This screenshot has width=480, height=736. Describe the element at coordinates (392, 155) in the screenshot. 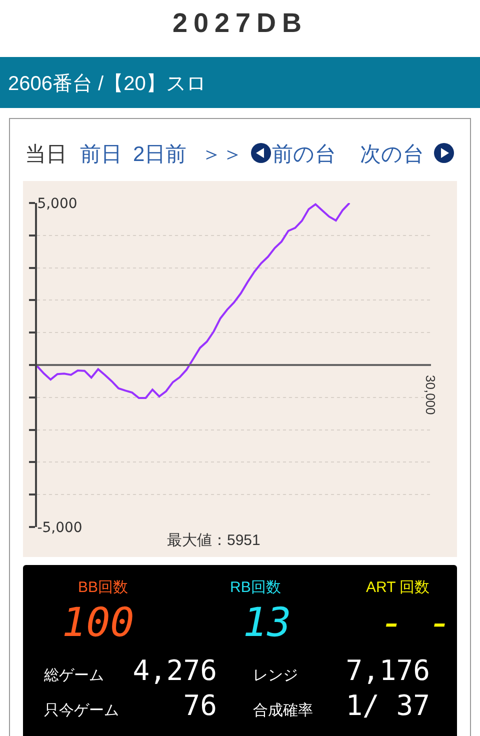

I see `text: 次の台` at that location.